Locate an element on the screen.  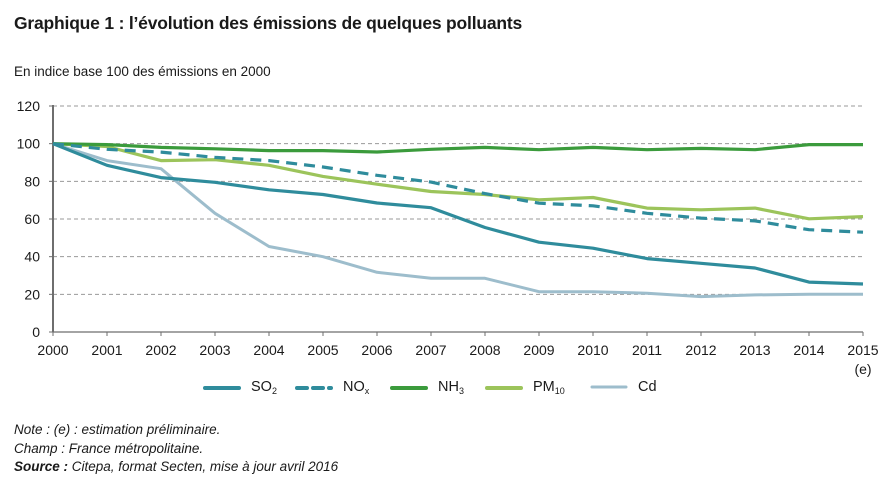
y-tick-label-0: 0 is located at coordinates (36, 332).